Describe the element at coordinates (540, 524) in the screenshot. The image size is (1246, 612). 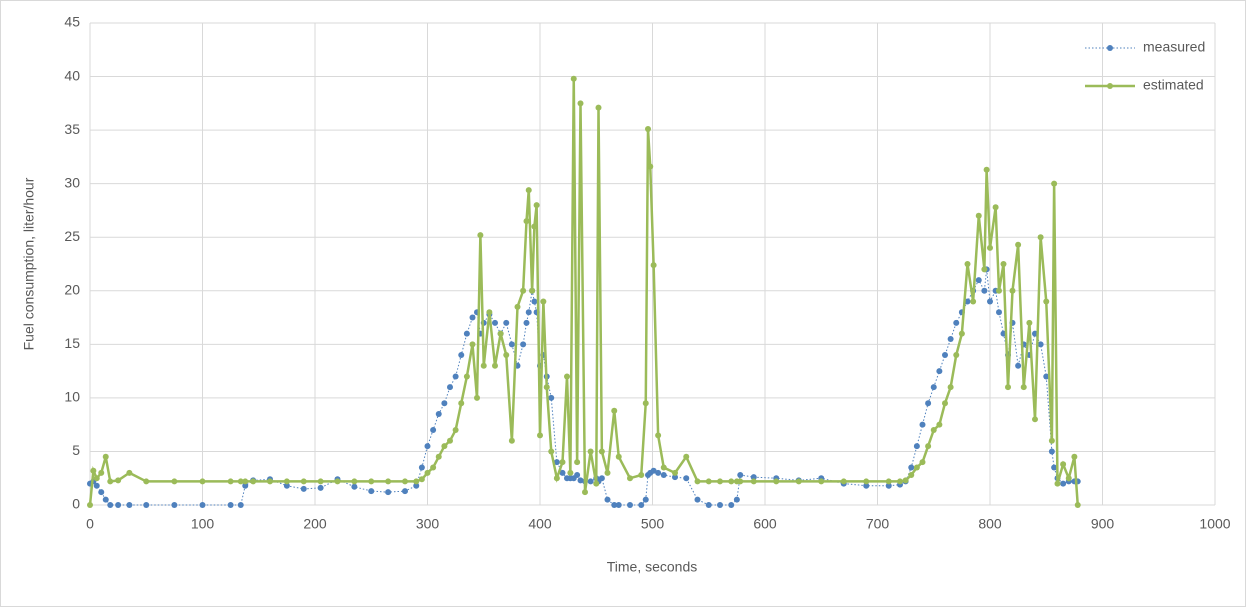
I see `x-tick-label: 400` at that location.